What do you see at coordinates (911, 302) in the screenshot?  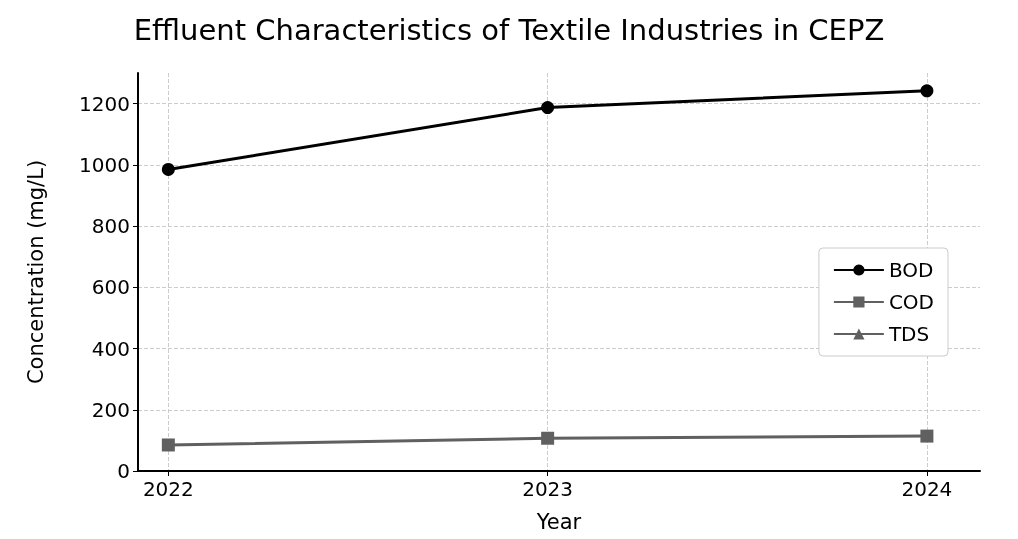 I see `legend-label: COD` at bounding box center [911, 302].